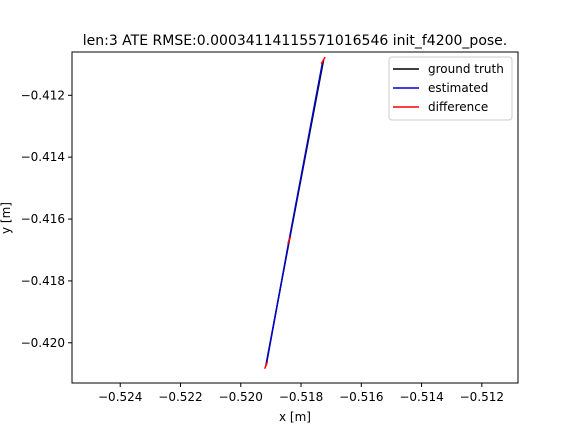 This screenshot has height=432, width=576. Describe the element at coordinates (466, 69) in the screenshot. I see `legend-label-ground-truth: ground truth` at that location.